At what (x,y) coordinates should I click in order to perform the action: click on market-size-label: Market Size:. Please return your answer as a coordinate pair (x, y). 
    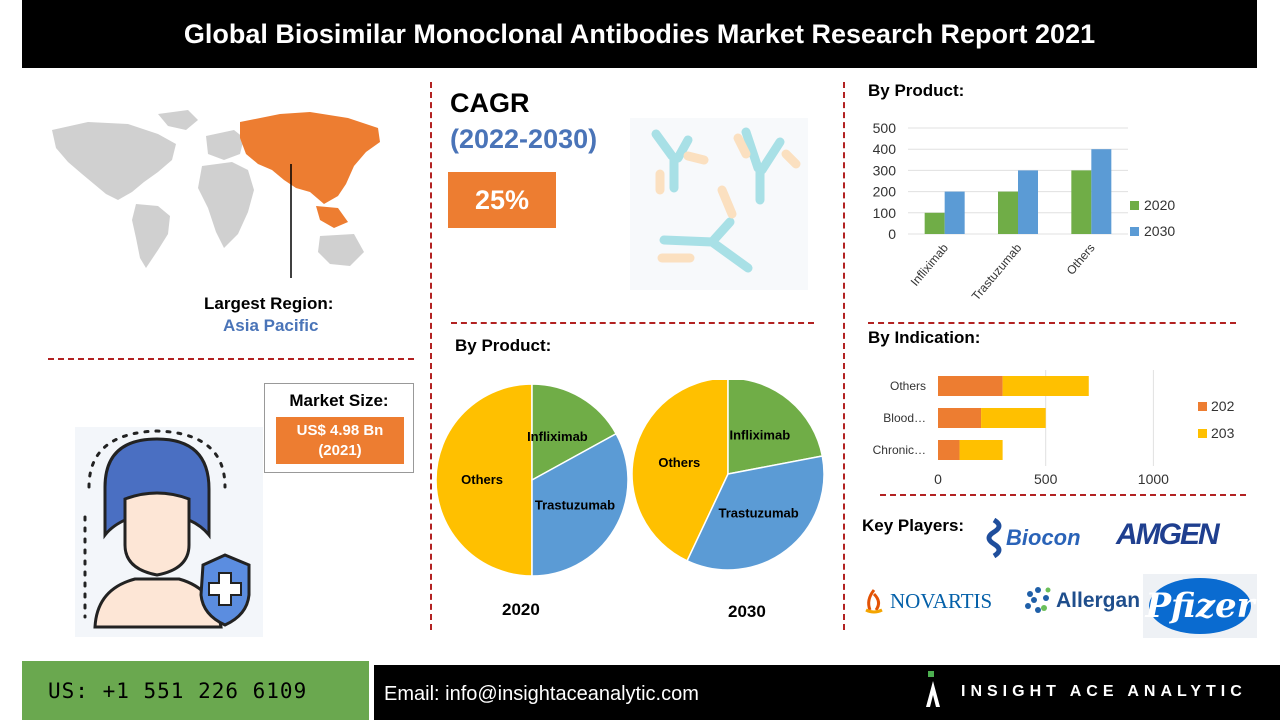
    Looking at the image, I should click on (339, 400).